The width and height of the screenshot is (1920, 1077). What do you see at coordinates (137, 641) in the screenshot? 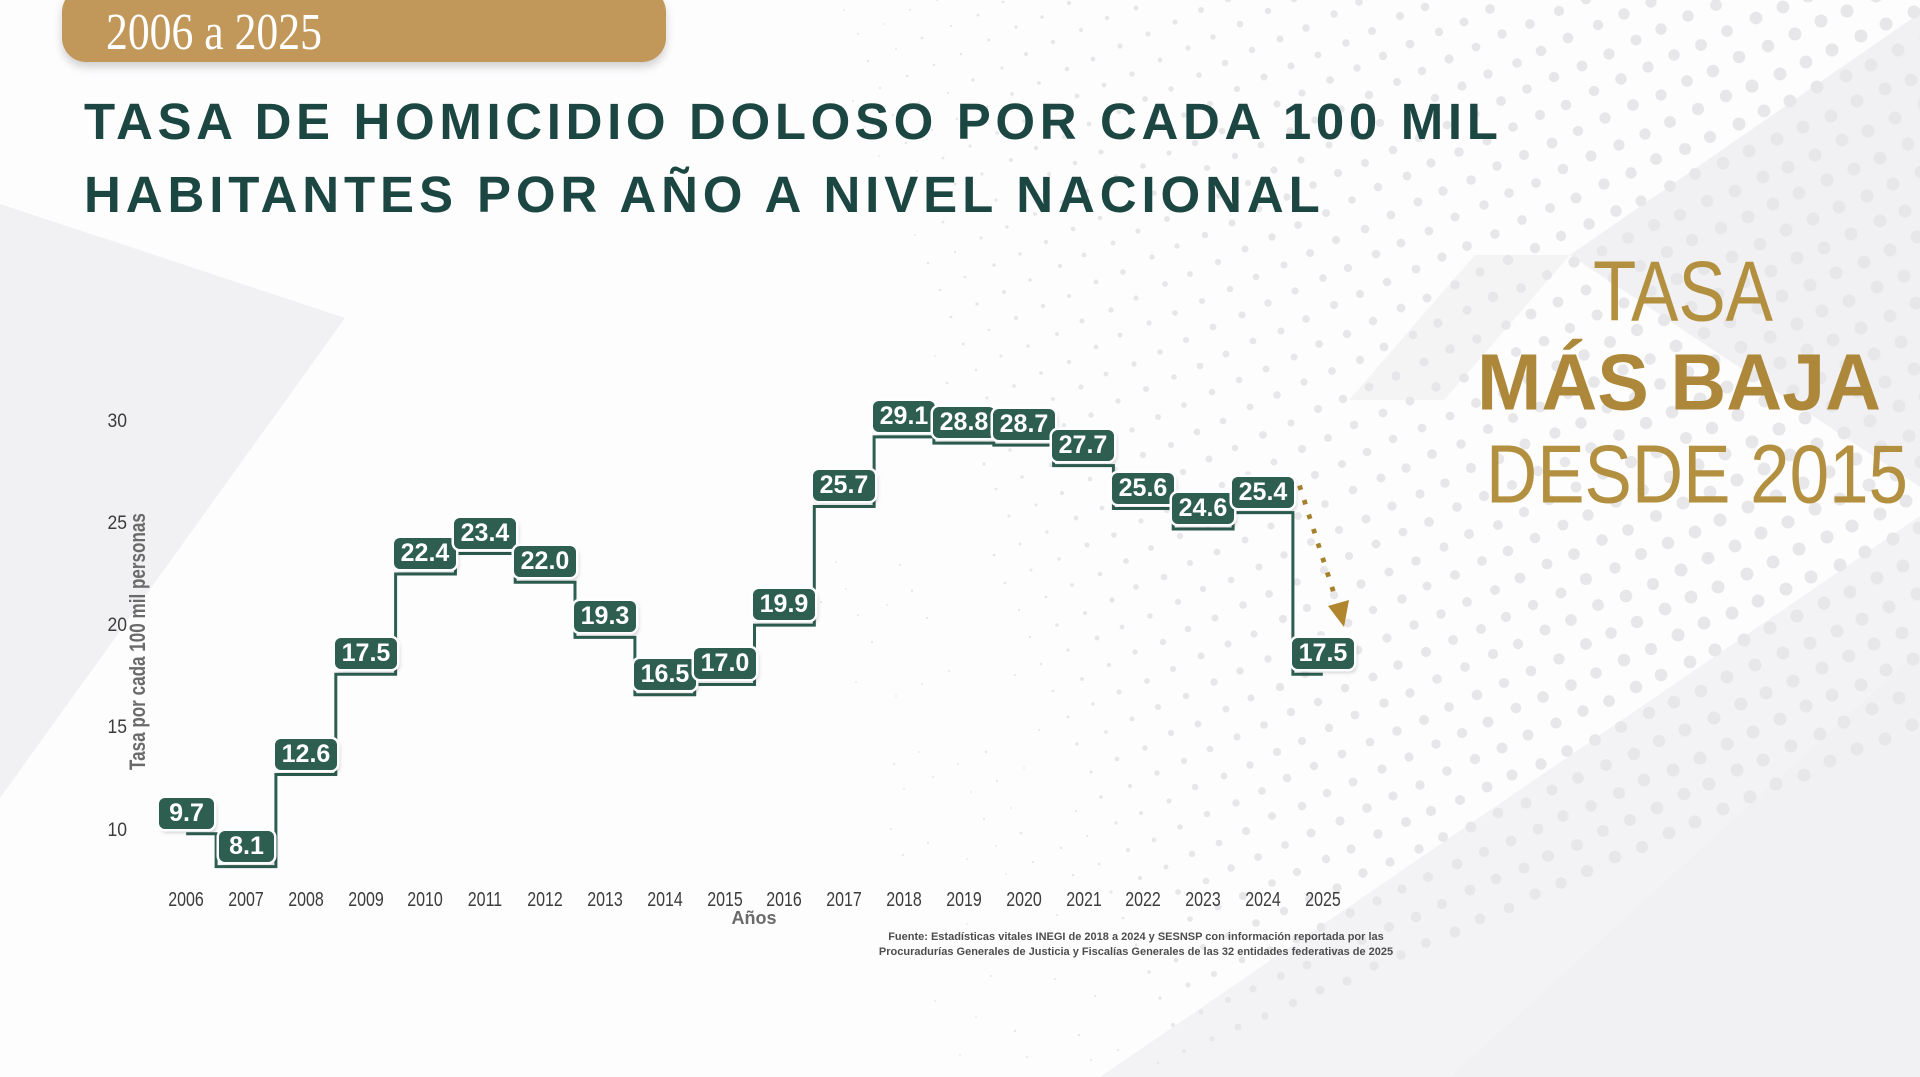
I see `svg-text: Tasa por cada 100 mil personas` at bounding box center [137, 641].